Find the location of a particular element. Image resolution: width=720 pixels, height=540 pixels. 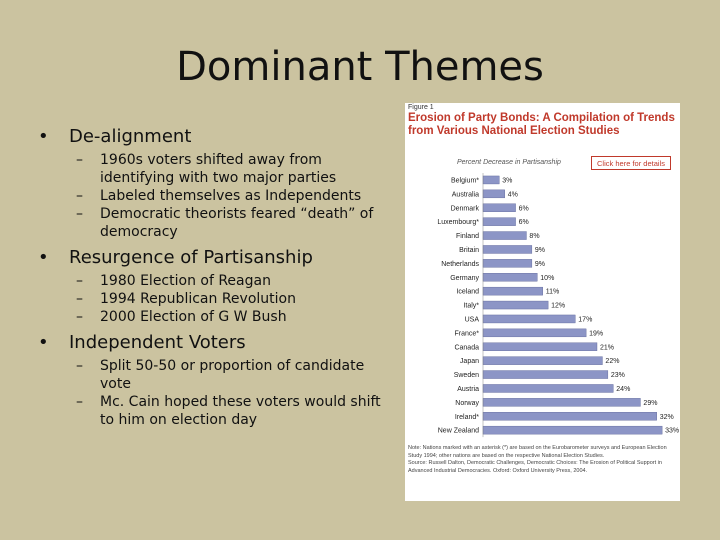

category-label: Japan is located at coordinates (469, 361).